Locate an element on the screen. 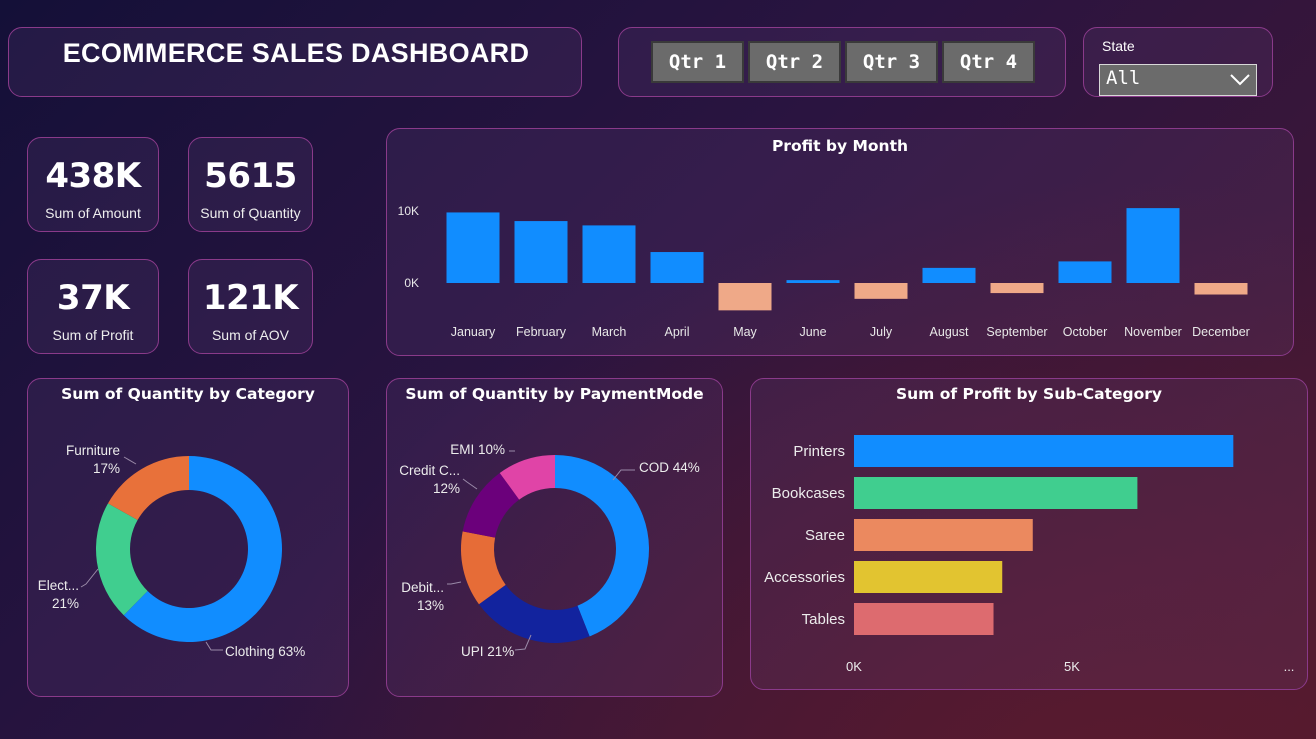 The image size is (1316, 739). bar-march is located at coordinates (609, 254).